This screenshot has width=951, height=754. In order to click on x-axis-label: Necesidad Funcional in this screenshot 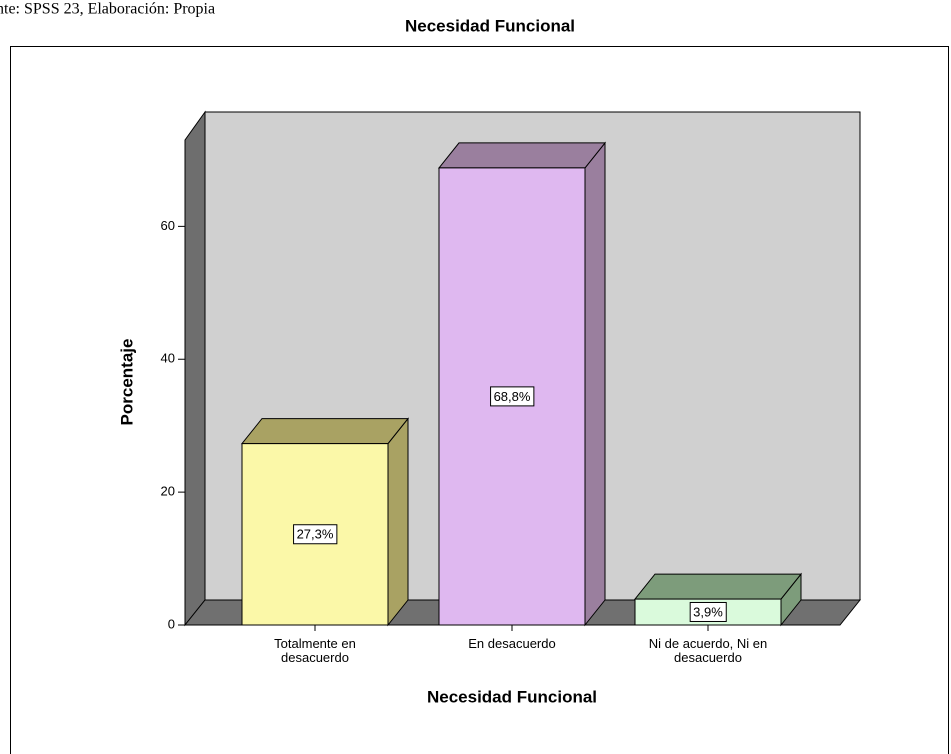, I will do `click(512, 696)`.